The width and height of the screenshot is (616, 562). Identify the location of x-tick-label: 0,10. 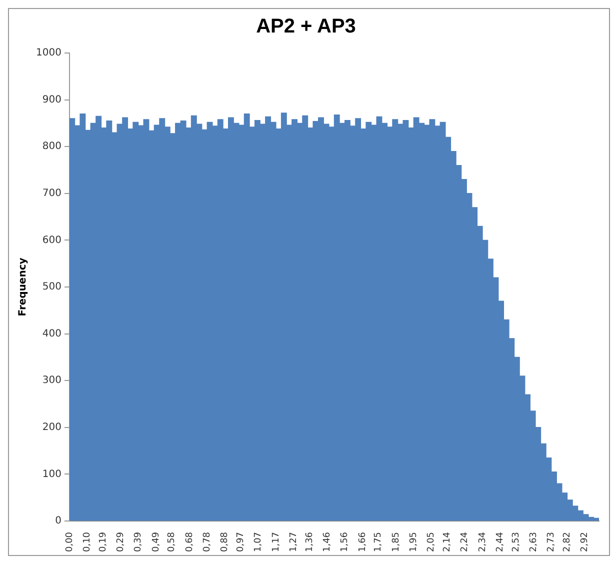
(87, 542).